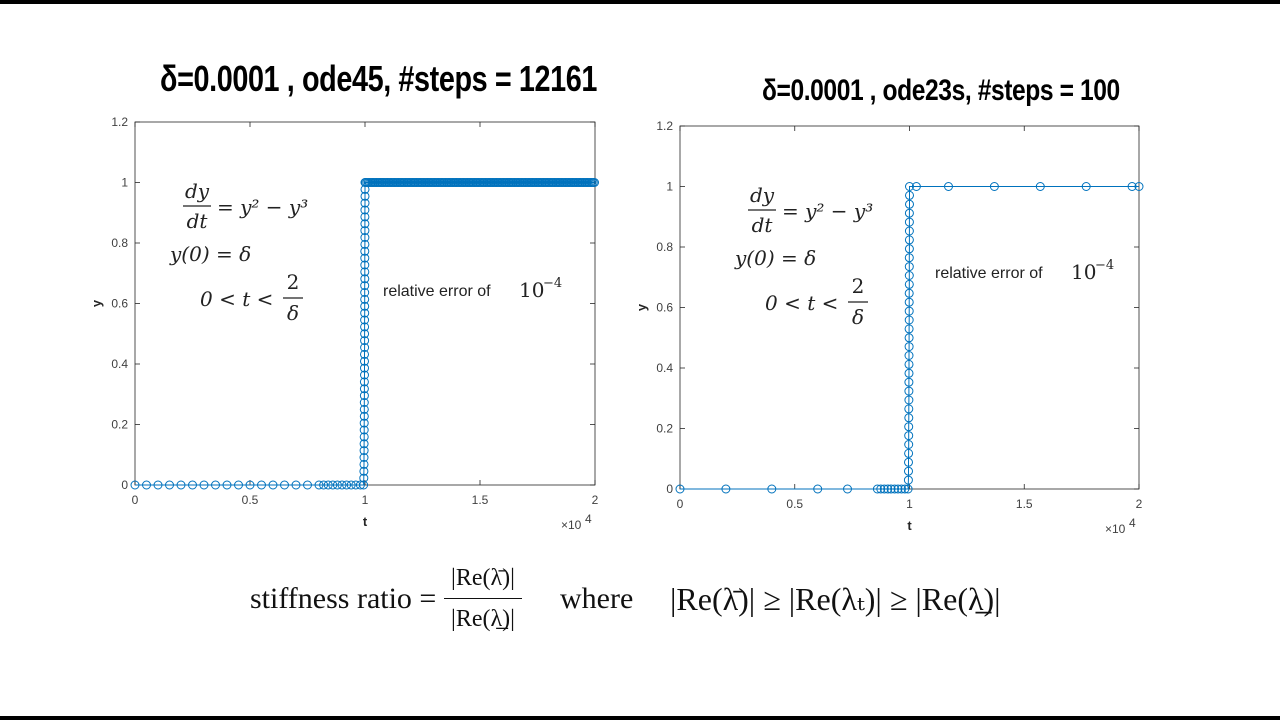 This screenshot has width=1280, height=720. What do you see at coordinates (365, 500) in the screenshot?
I see `x-tick-label: 1` at bounding box center [365, 500].